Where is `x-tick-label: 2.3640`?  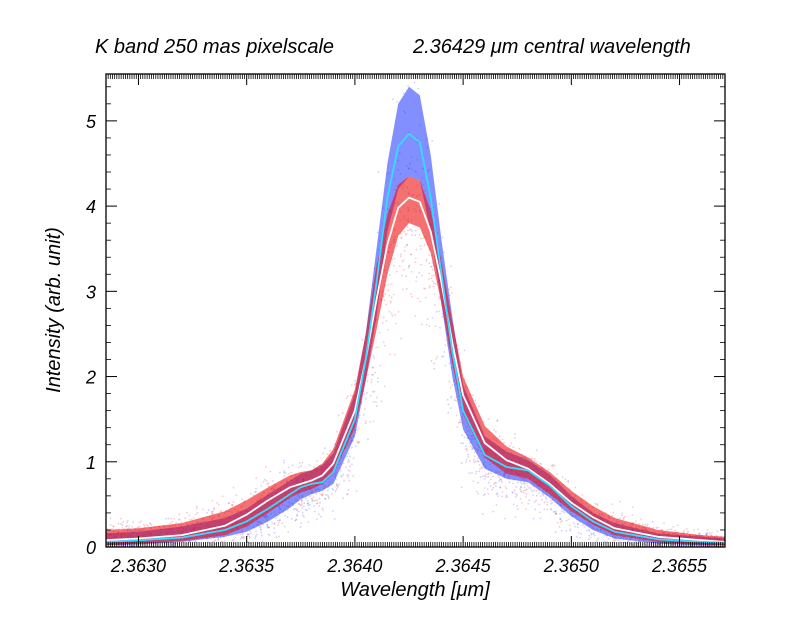 x-tick-label: 2.3640 is located at coordinates (354, 566).